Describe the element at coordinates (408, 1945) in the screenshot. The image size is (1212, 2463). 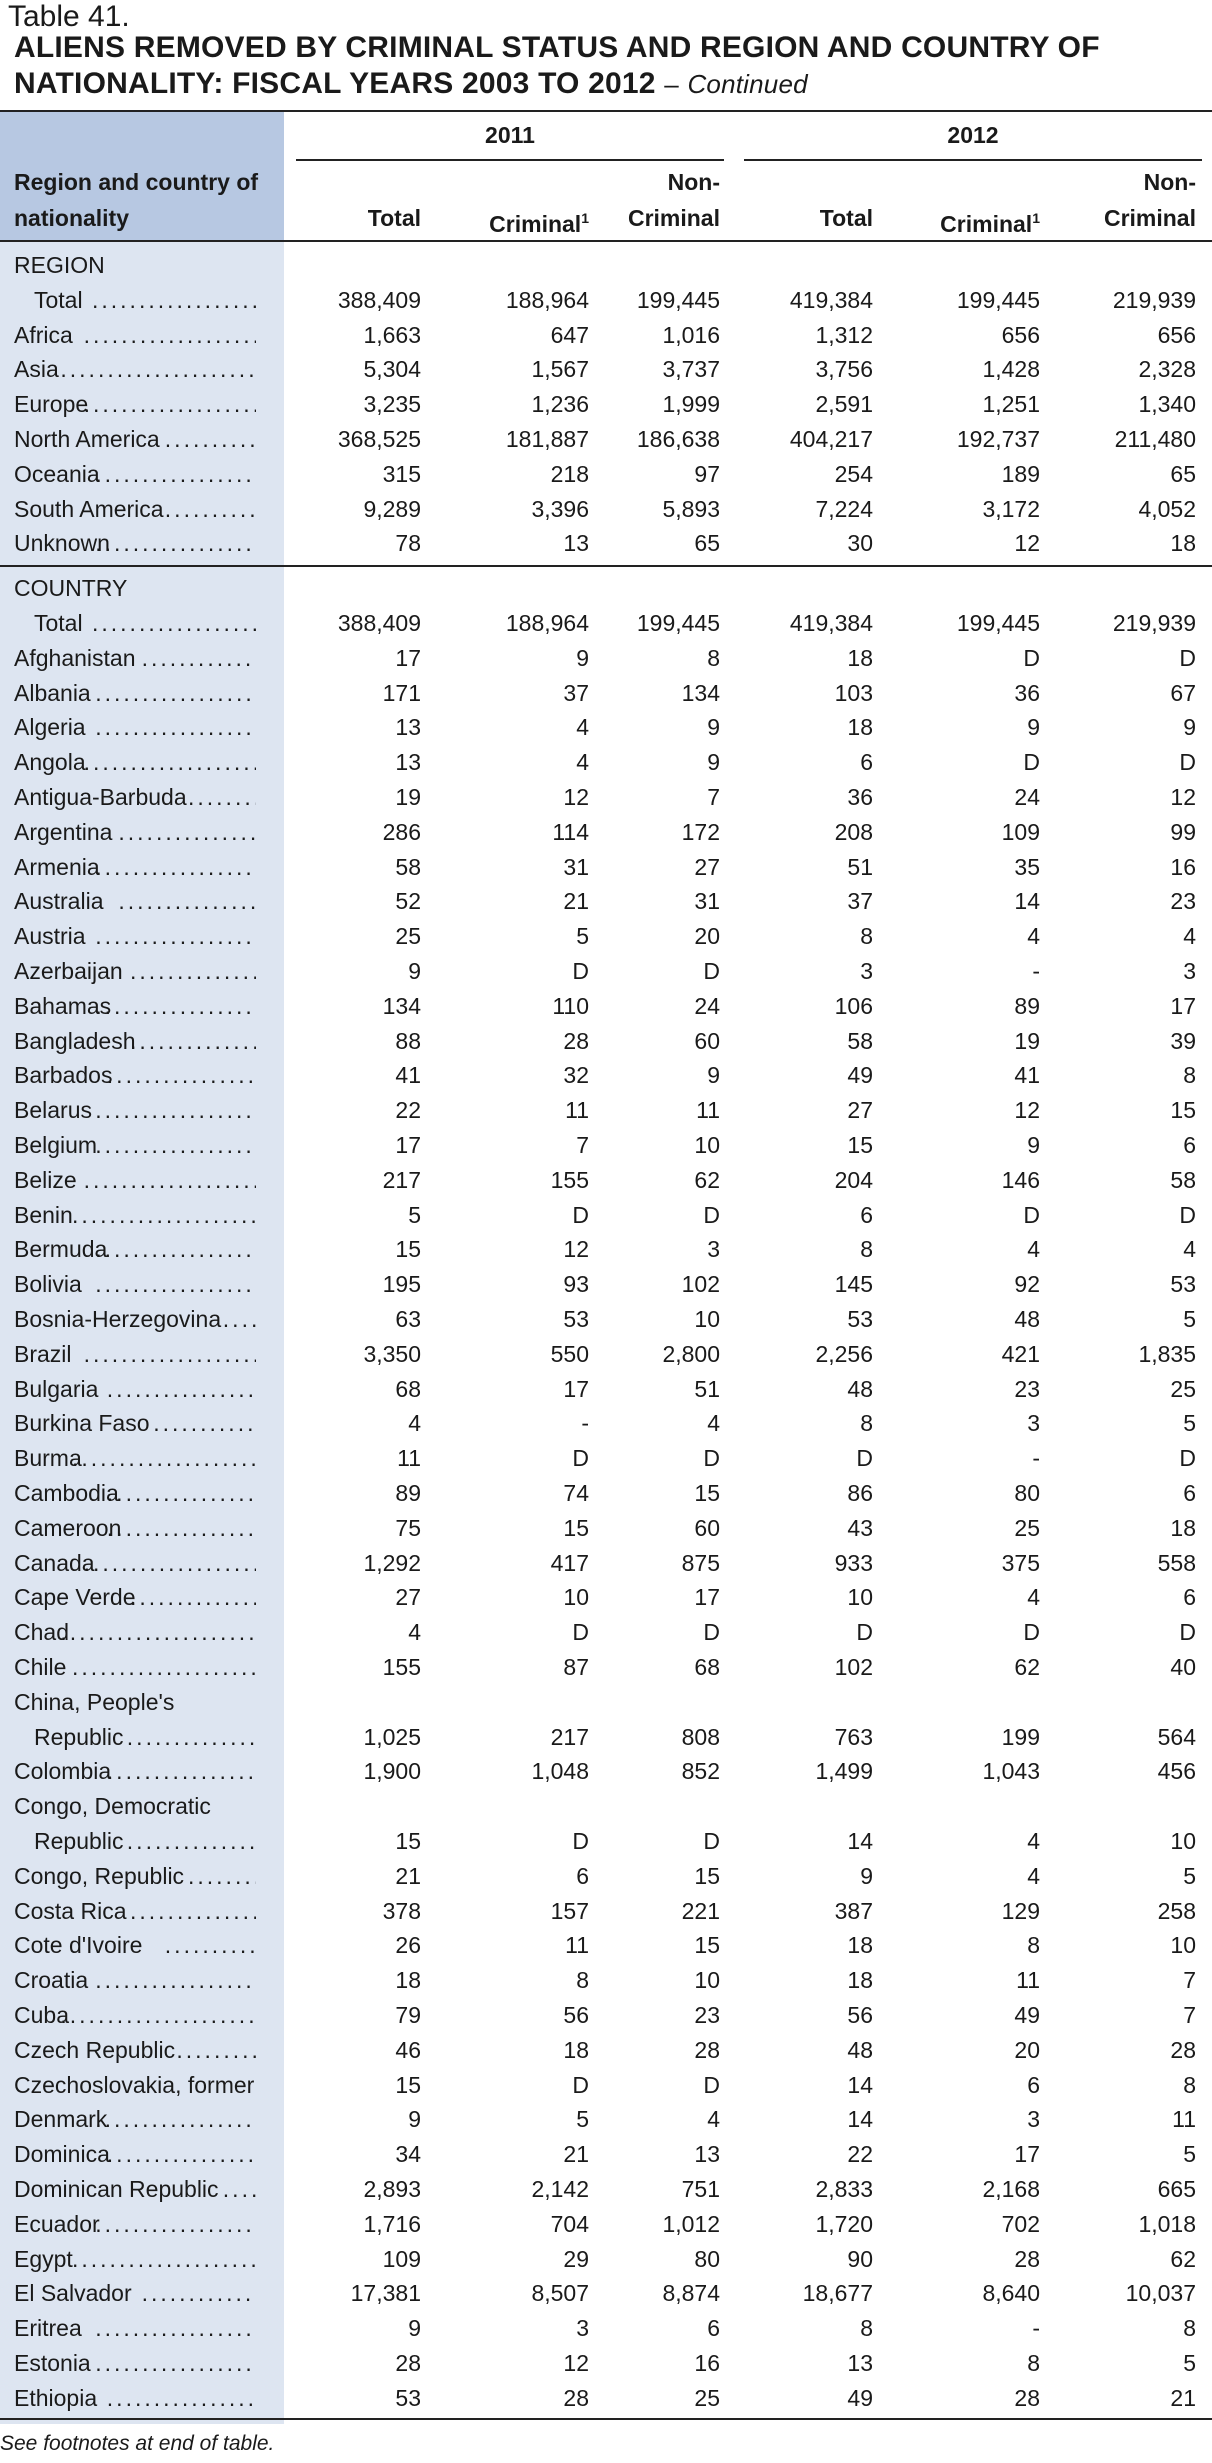
I see `cell-value: 26` at that location.